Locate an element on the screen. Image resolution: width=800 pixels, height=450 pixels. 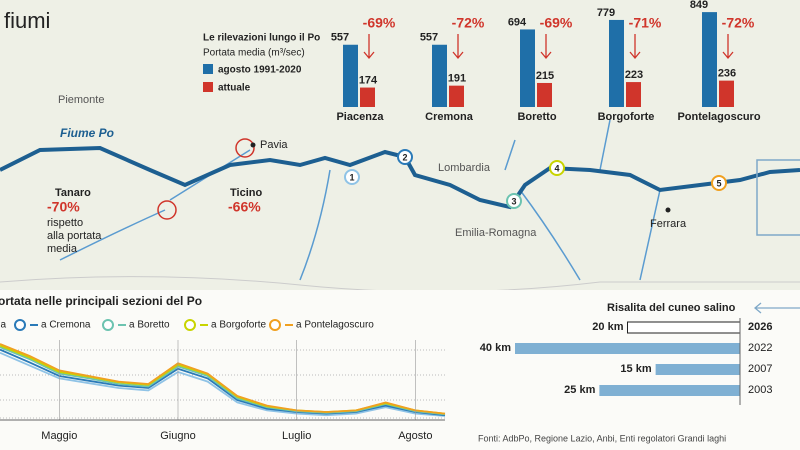
station-number: 1 is located at coordinates (351, 177).